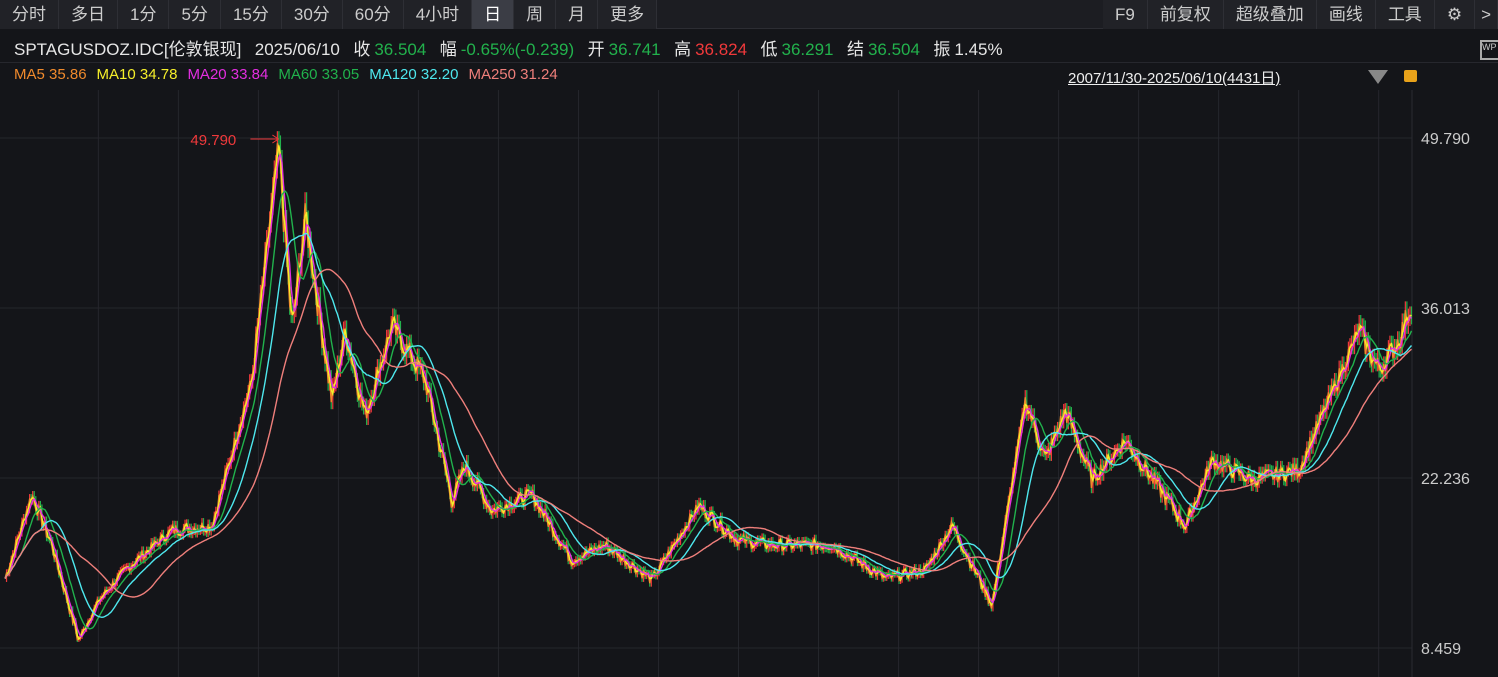  What do you see at coordinates (1410, 76) in the screenshot?
I see `unlock-icon` at bounding box center [1410, 76].